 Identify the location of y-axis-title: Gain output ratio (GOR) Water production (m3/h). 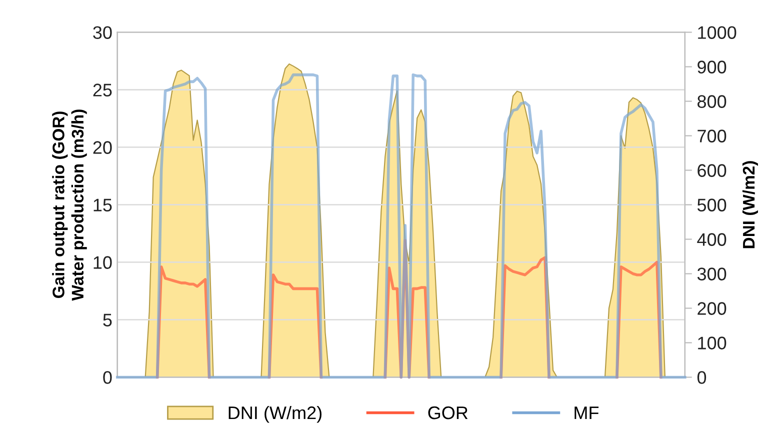
(69, 205).